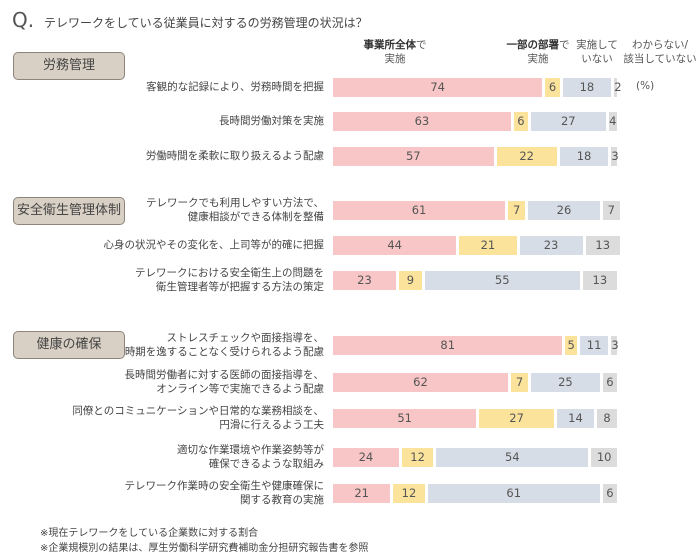 The image size is (700, 556). Describe the element at coordinates (23, 20) in the screenshot. I see `question-mark: Q.` at that location.